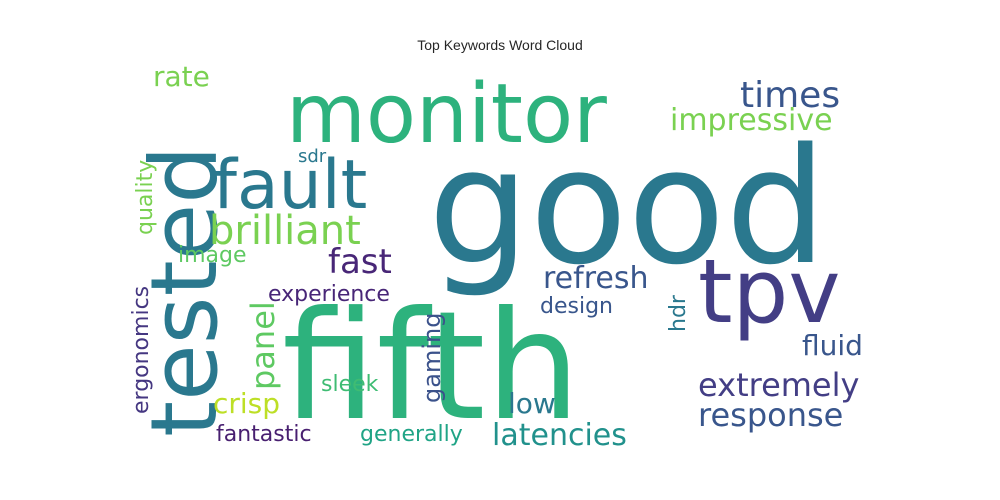 Image resolution: width=1000 pixels, height=500 pixels. I want to click on chart-title: Top Keywords Word Cloud, so click(500, 45).